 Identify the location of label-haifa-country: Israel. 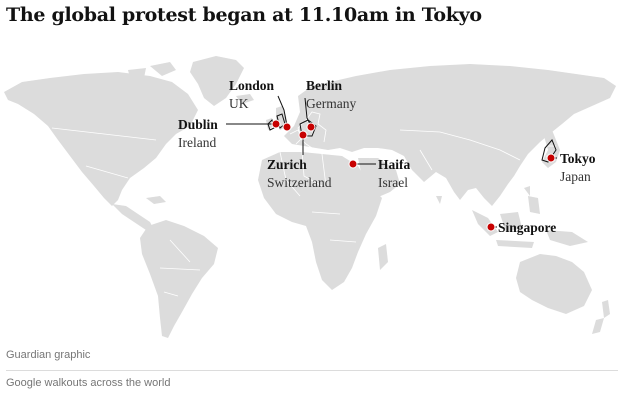
(393, 182).